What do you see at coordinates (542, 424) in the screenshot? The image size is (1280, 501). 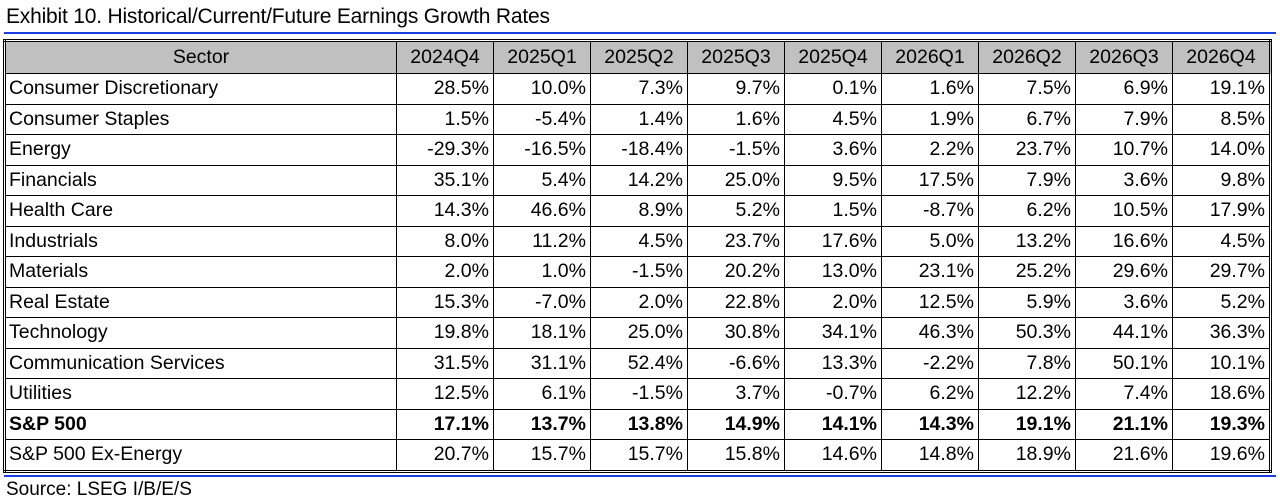 I see `value-cell: 13.7%` at bounding box center [542, 424].